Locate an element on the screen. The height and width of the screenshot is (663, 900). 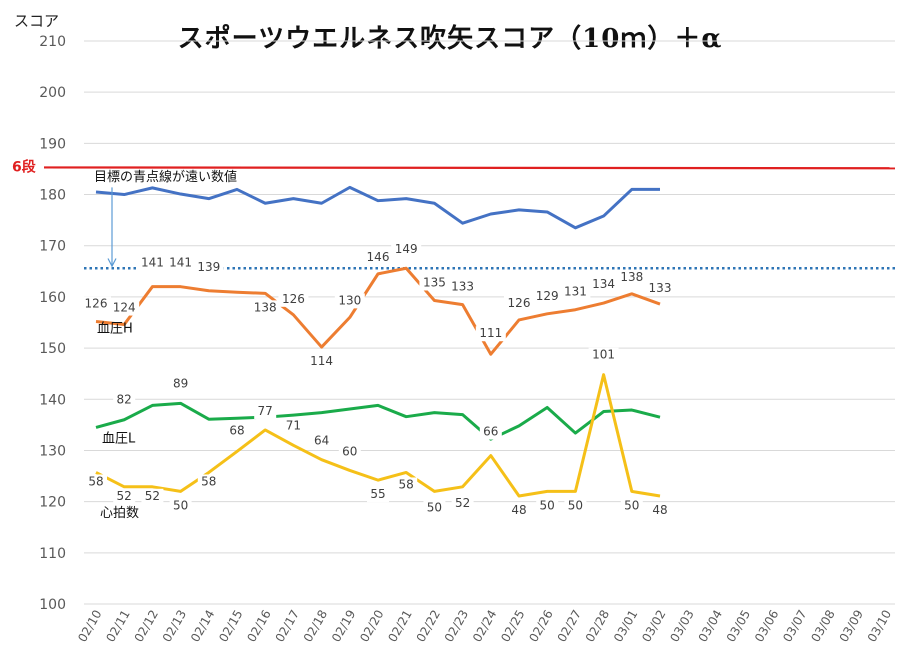
x-tick-label: 03/08 is located at coordinates (822, 626).